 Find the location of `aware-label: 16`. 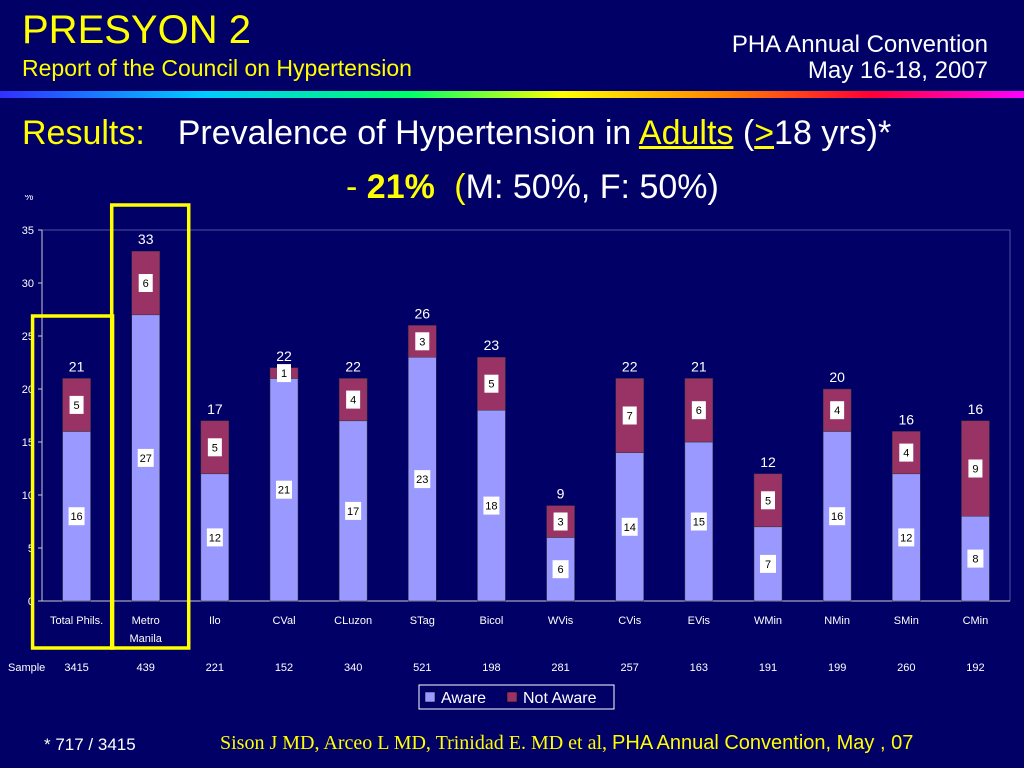

aware-label: 16 is located at coordinates (837, 517).